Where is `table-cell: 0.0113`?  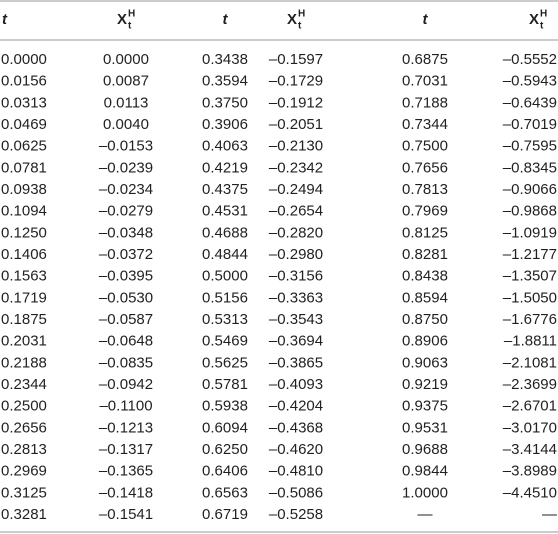
table-cell: 0.0113 is located at coordinates (126, 102).